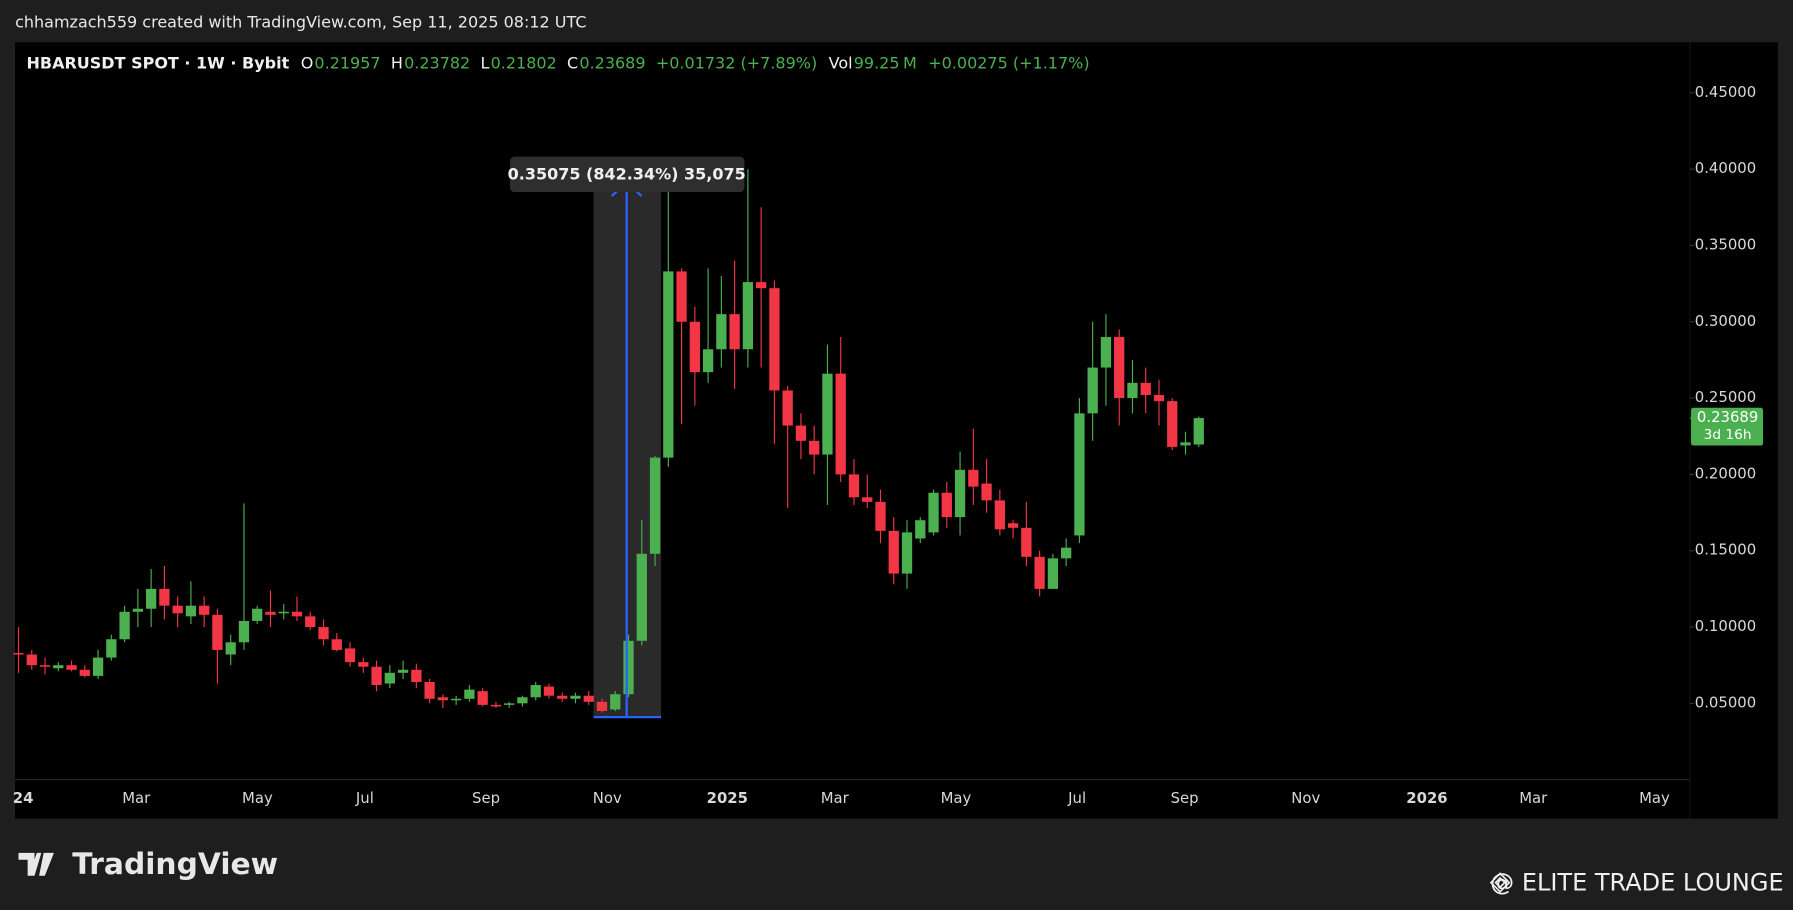 The image size is (1793, 910). I want to click on header-text: 0.23782, so click(437, 63).